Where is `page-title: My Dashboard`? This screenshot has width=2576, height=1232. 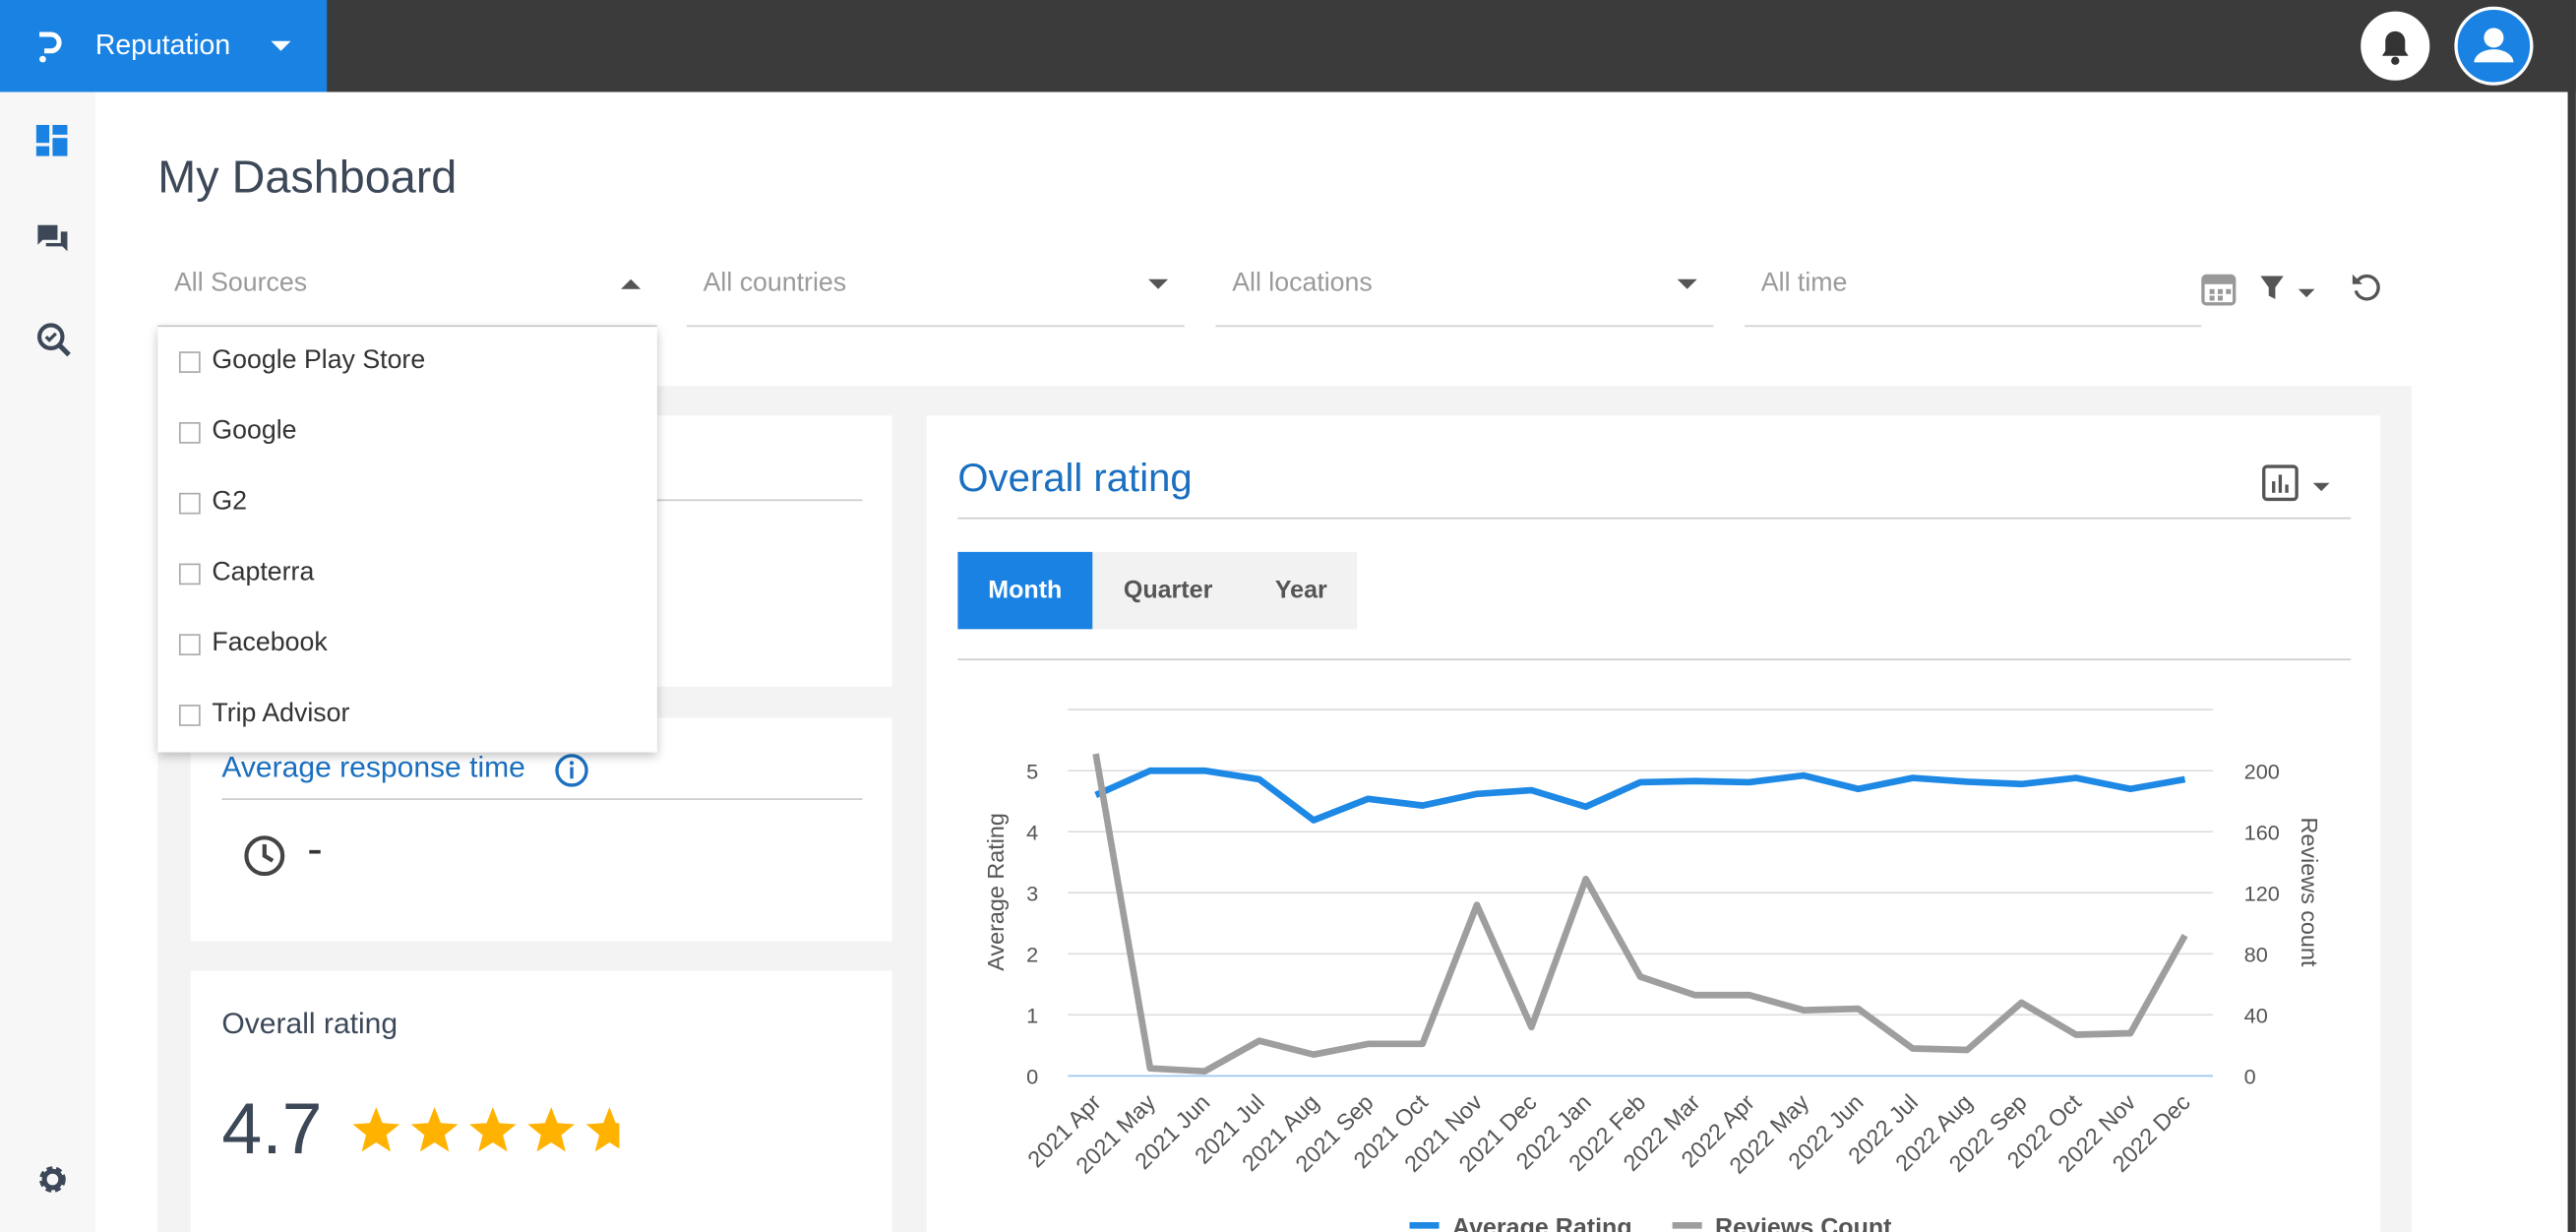 page-title: My Dashboard is located at coordinates (307, 177).